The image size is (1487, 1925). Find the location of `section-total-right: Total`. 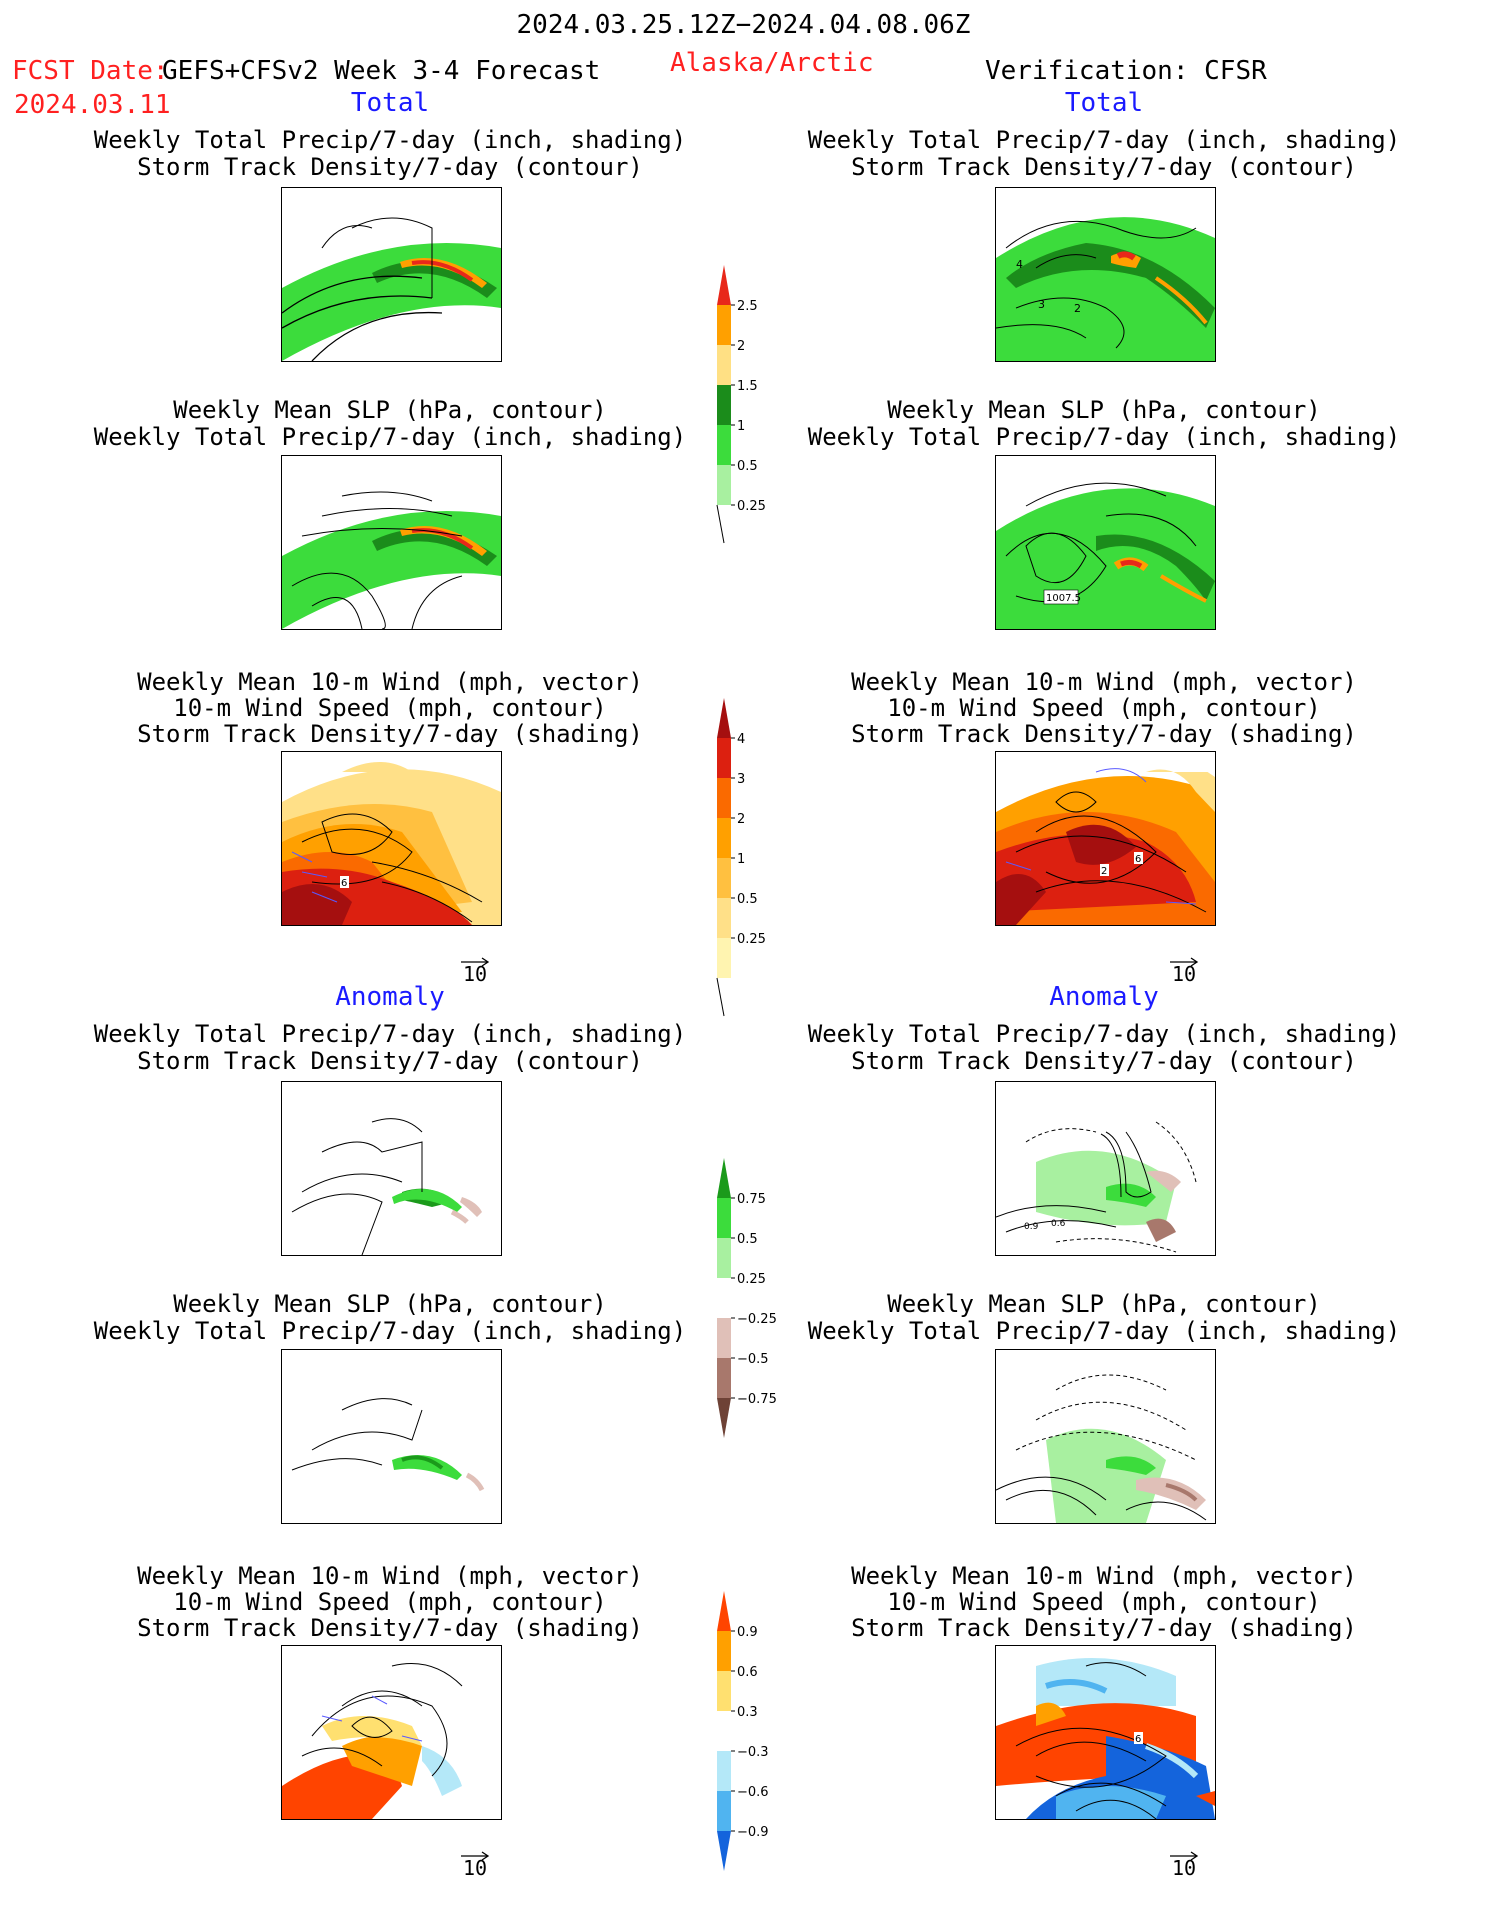

section-total-right: Total is located at coordinates (1104, 103).